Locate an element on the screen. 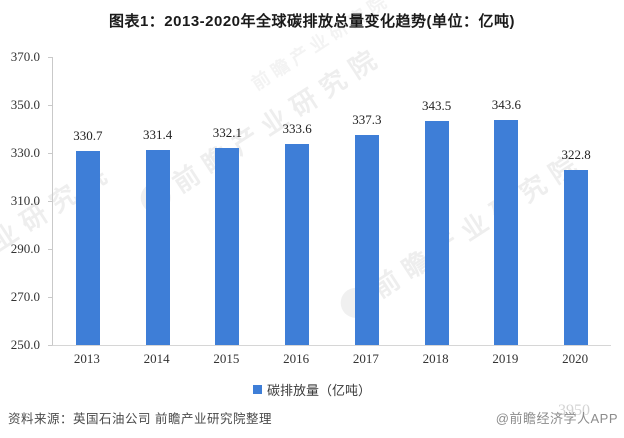  bar-value-label: 330.7 is located at coordinates (88, 136).